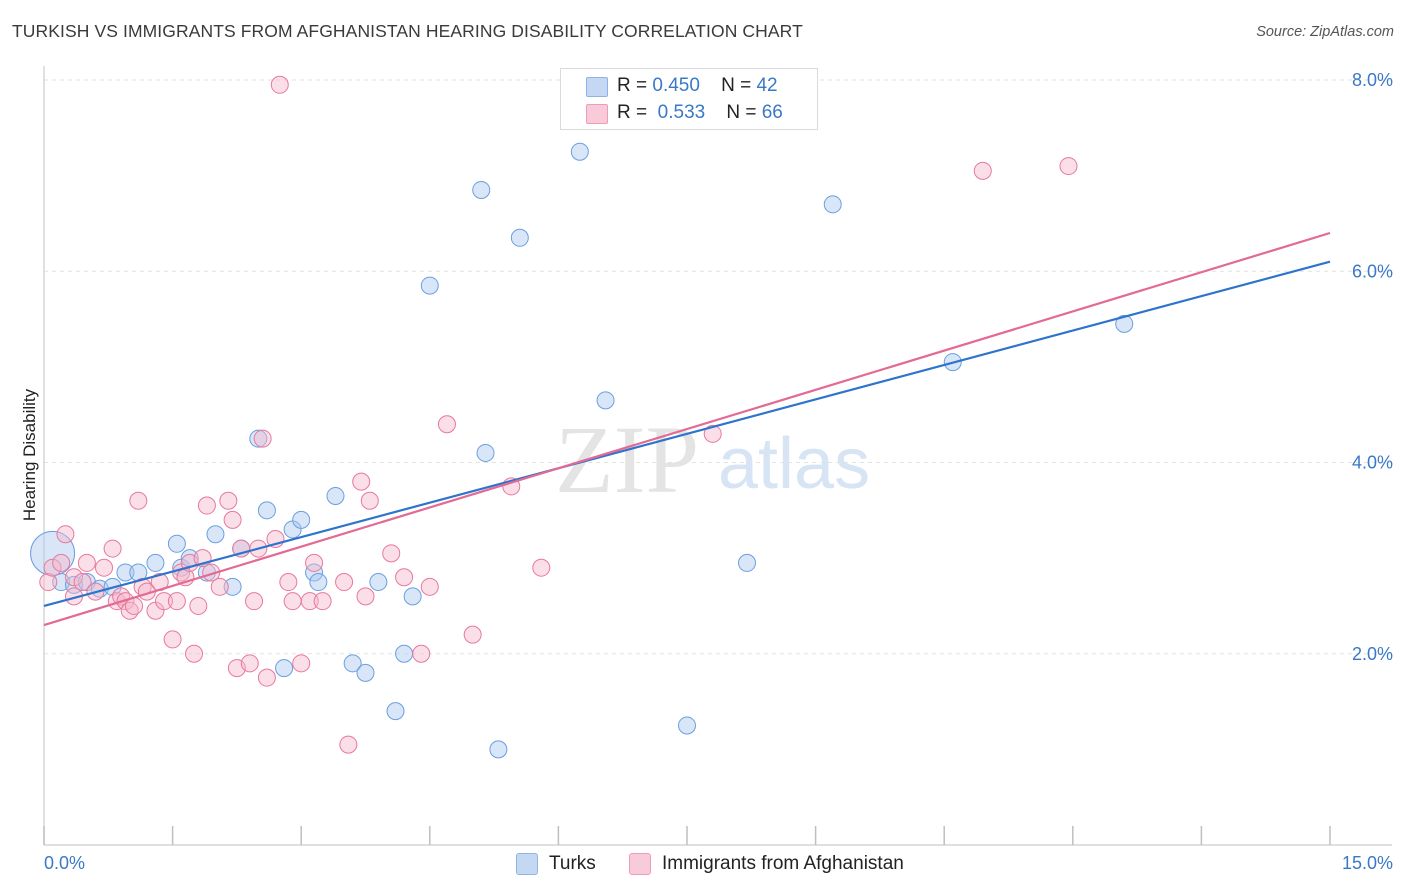 This screenshot has height=892, width=1406. What do you see at coordinates (597, 87) in the screenshot?
I see `legend-swatch-turks` at bounding box center [597, 87].